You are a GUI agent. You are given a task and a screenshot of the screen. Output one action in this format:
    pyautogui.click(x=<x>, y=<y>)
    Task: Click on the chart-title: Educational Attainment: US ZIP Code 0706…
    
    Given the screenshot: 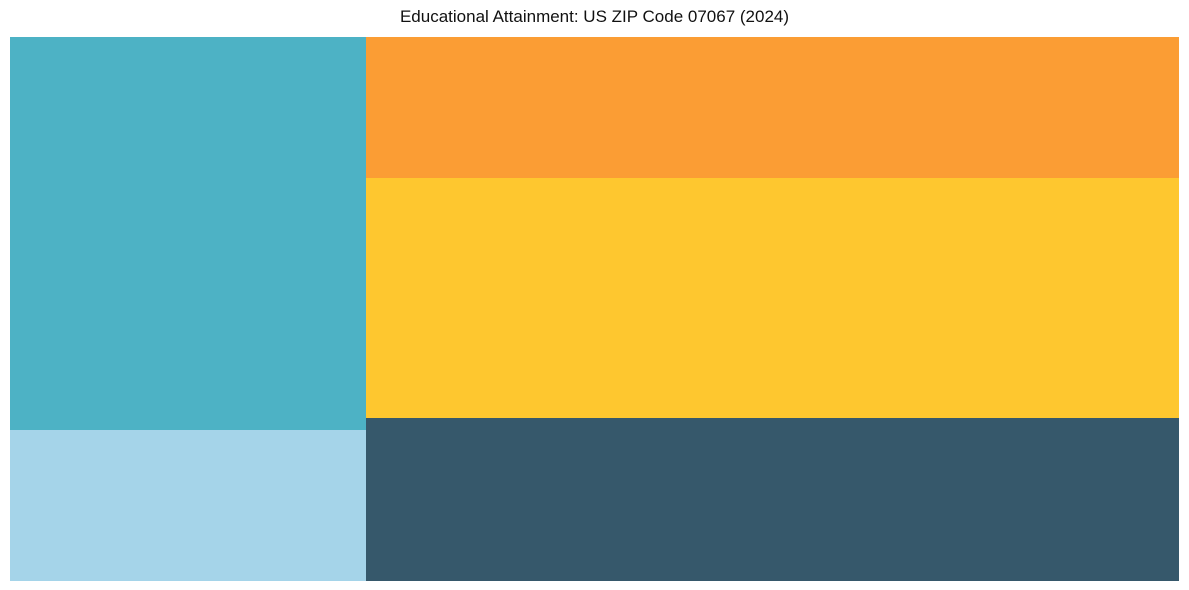 What is the action you would take?
    pyautogui.click(x=594, y=16)
    